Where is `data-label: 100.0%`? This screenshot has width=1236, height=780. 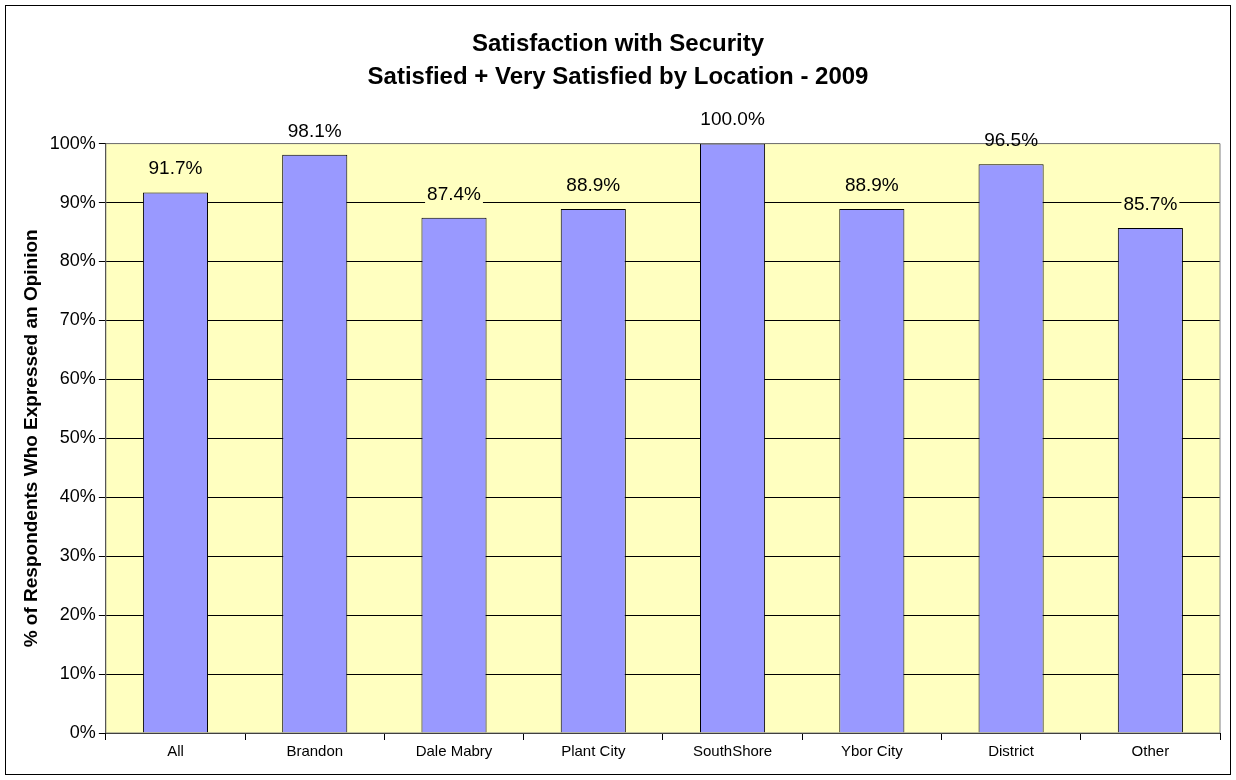
data-label: 100.0% is located at coordinates (732, 119).